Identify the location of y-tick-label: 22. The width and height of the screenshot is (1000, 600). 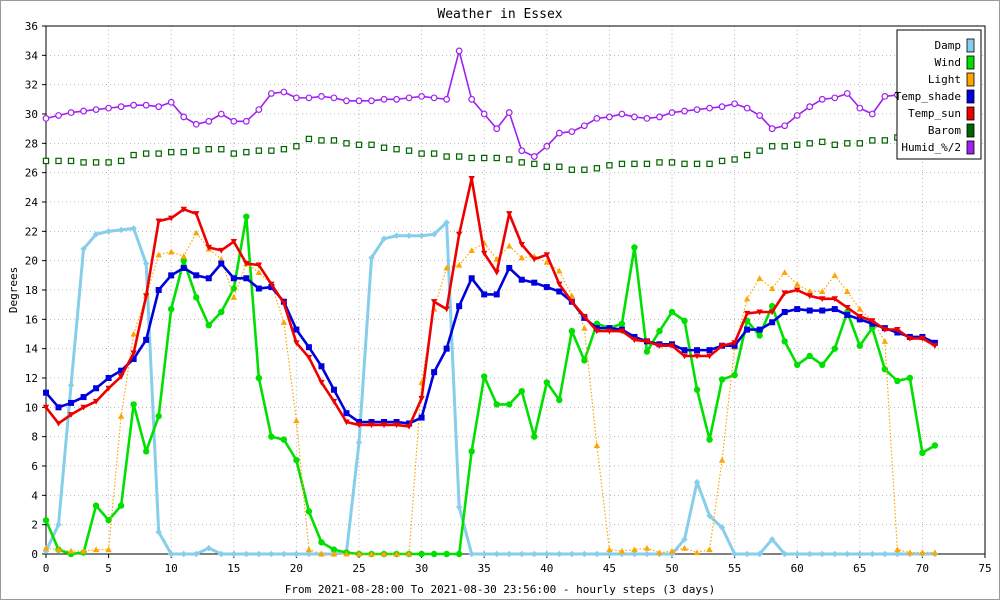
(31, 231).